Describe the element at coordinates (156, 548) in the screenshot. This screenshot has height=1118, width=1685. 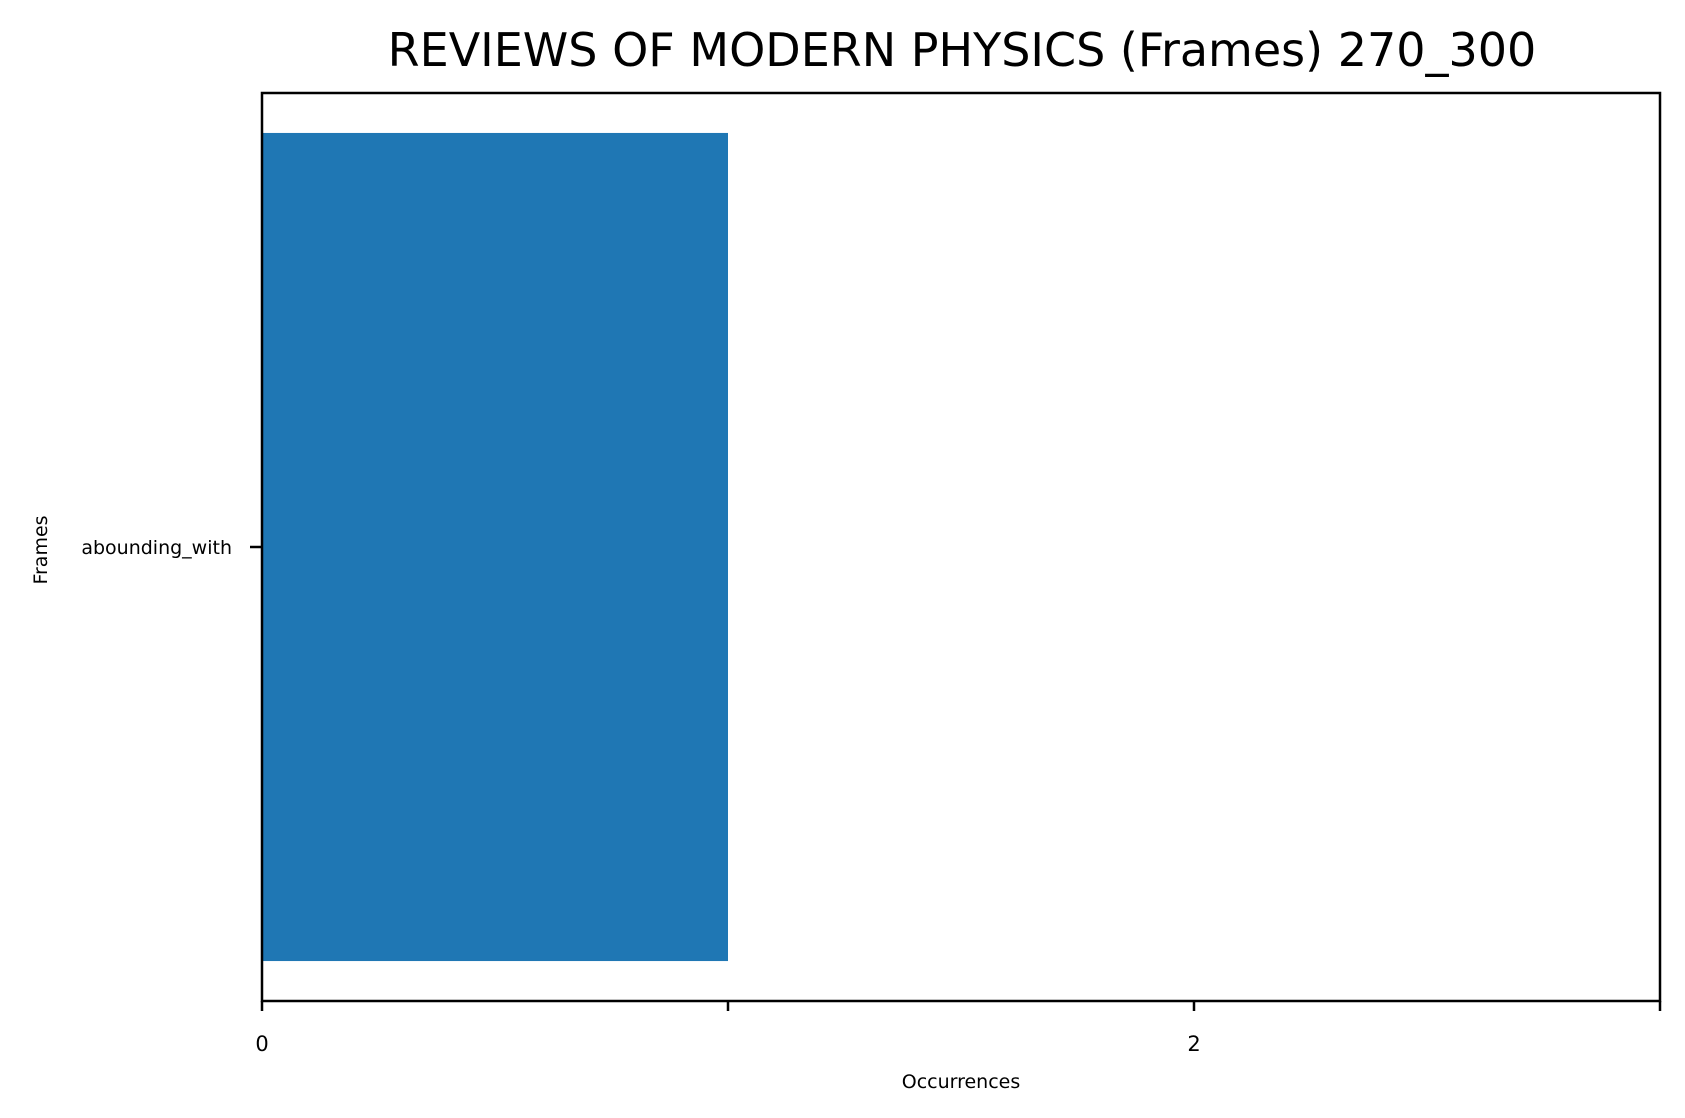
I see `y-tick-label: abounding_with` at that location.